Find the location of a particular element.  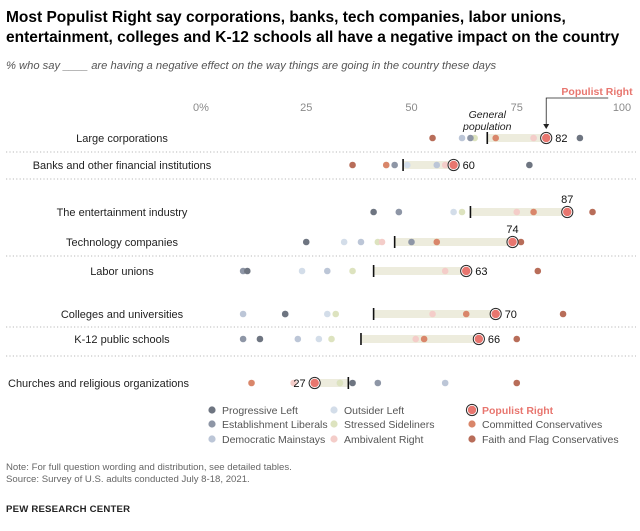

dot-stressed-sideliners-k-12-public-schools is located at coordinates (331, 339).